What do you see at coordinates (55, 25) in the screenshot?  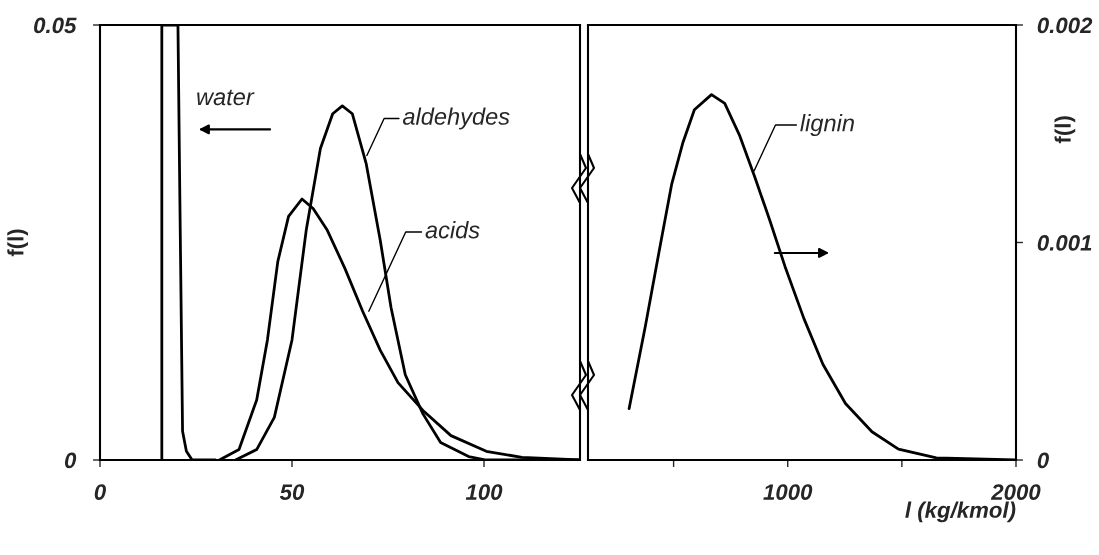 I see `y-tick-label: 0.05` at bounding box center [55, 25].